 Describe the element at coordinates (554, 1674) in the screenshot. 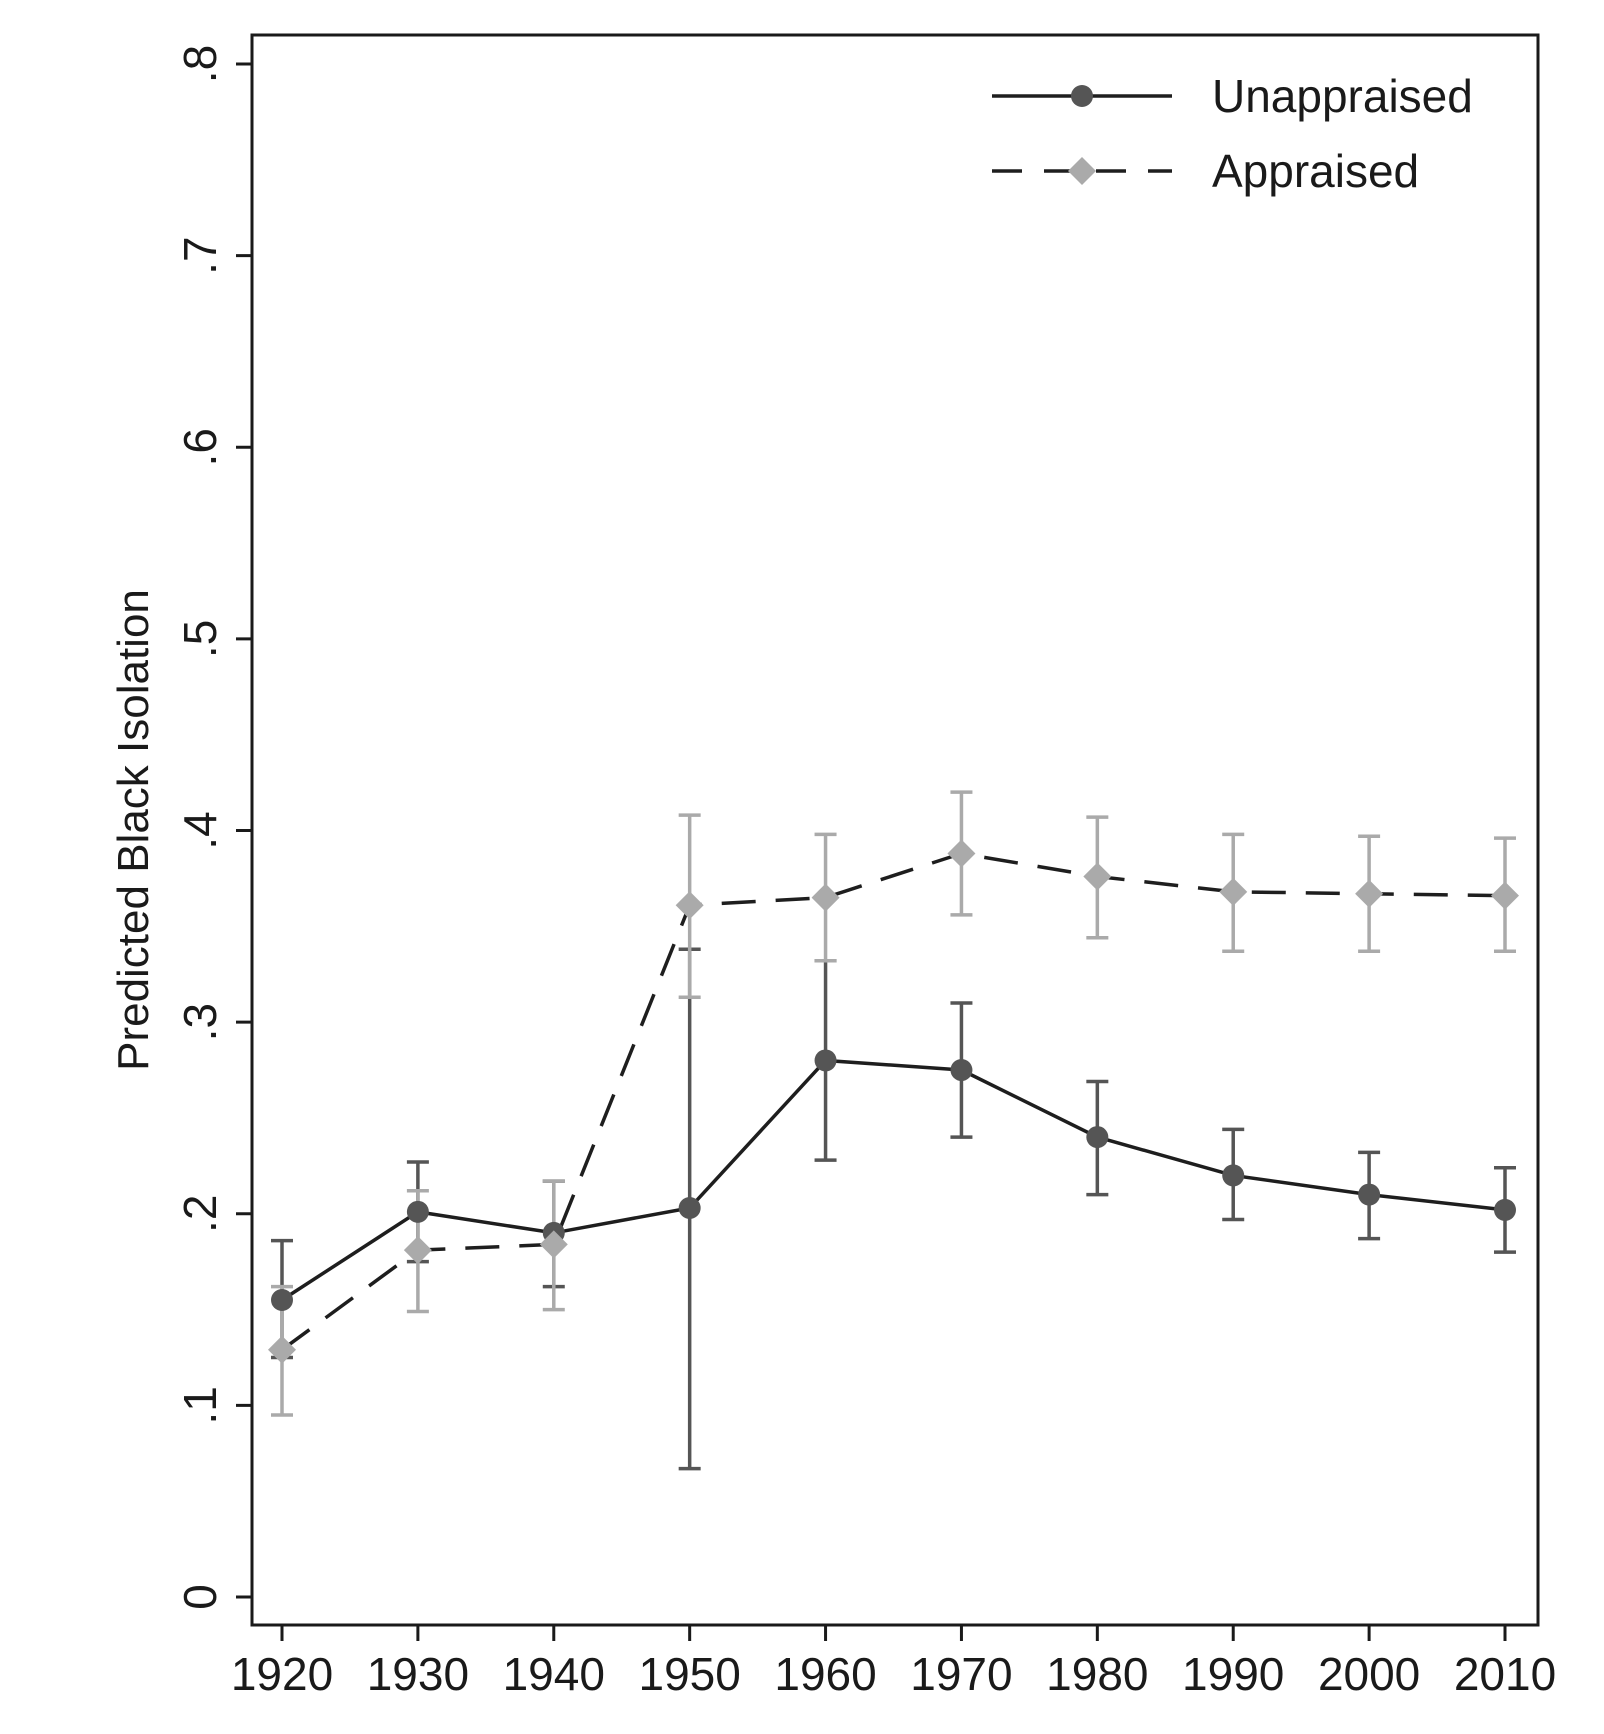

I see `x-tick-label: 1940` at that location.